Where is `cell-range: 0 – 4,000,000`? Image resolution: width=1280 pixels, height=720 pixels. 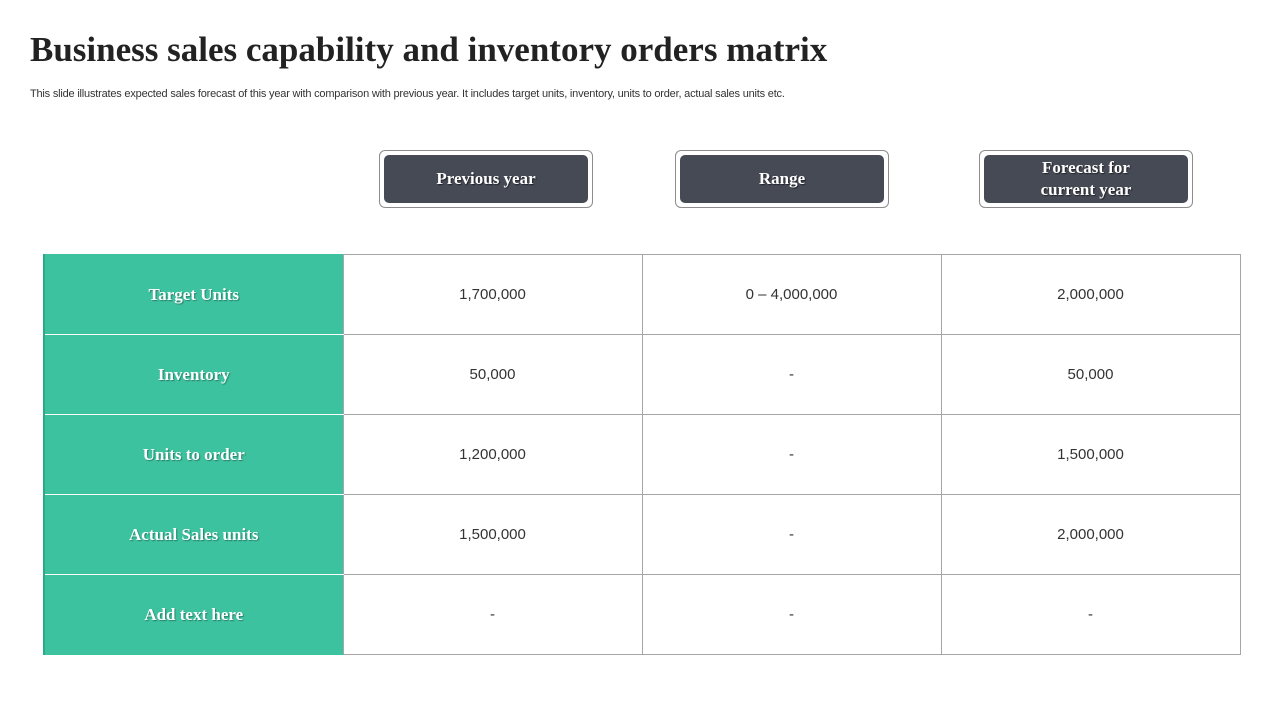 cell-range: 0 – 4,000,000 is located at coordinates (791, 294).